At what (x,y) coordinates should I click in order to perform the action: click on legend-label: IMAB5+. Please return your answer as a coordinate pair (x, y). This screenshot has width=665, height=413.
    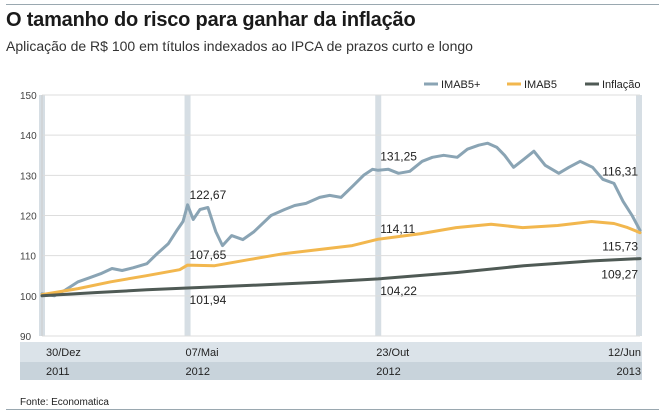
    Looking at the image, I should click on (460, 85).